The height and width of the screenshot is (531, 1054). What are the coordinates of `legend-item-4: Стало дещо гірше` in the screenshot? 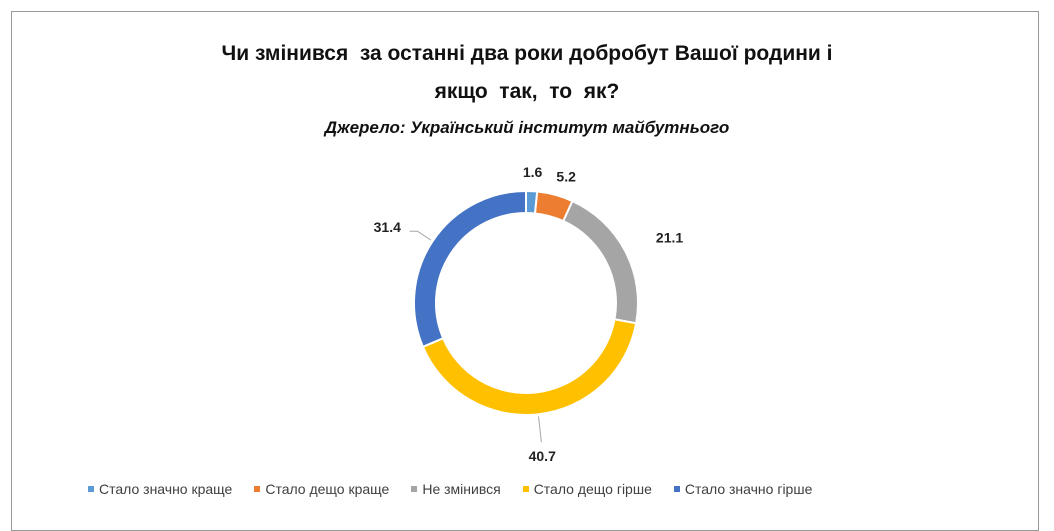 It's located at (587, 489).